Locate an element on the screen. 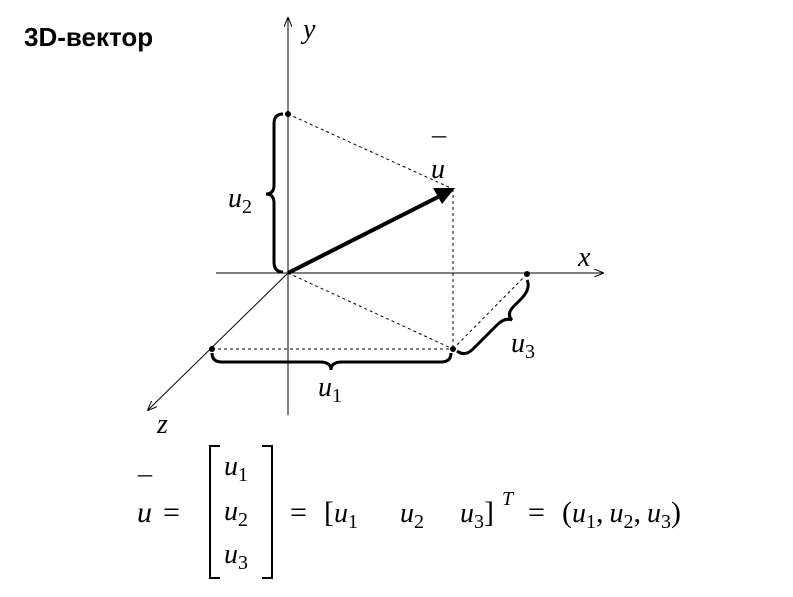 The image size is (793, 597). u2-label: u2 is located at coordinates (240, 200).